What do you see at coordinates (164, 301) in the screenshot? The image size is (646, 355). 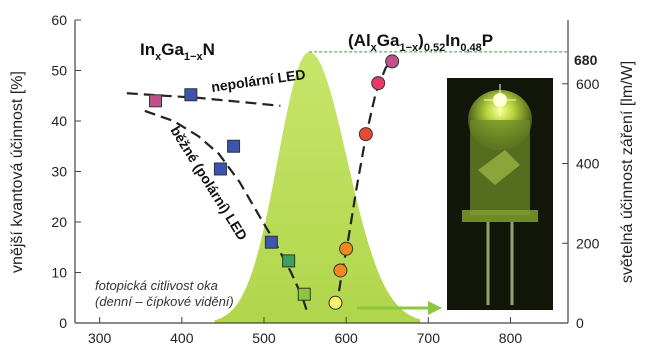 I see `photopic-label-line2: (denní – čípkové vidění)` at bounding box center [164, 301].